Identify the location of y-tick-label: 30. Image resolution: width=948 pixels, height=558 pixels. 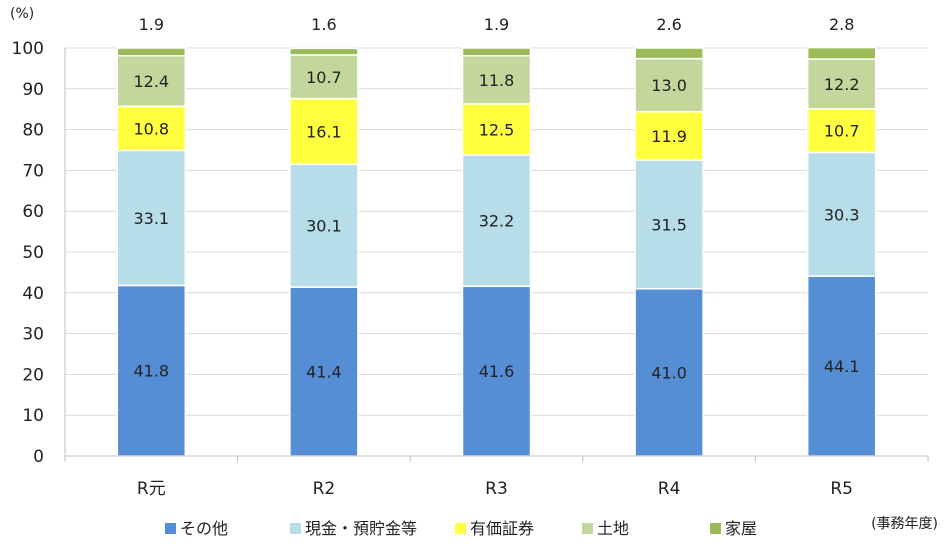
(33, 335).